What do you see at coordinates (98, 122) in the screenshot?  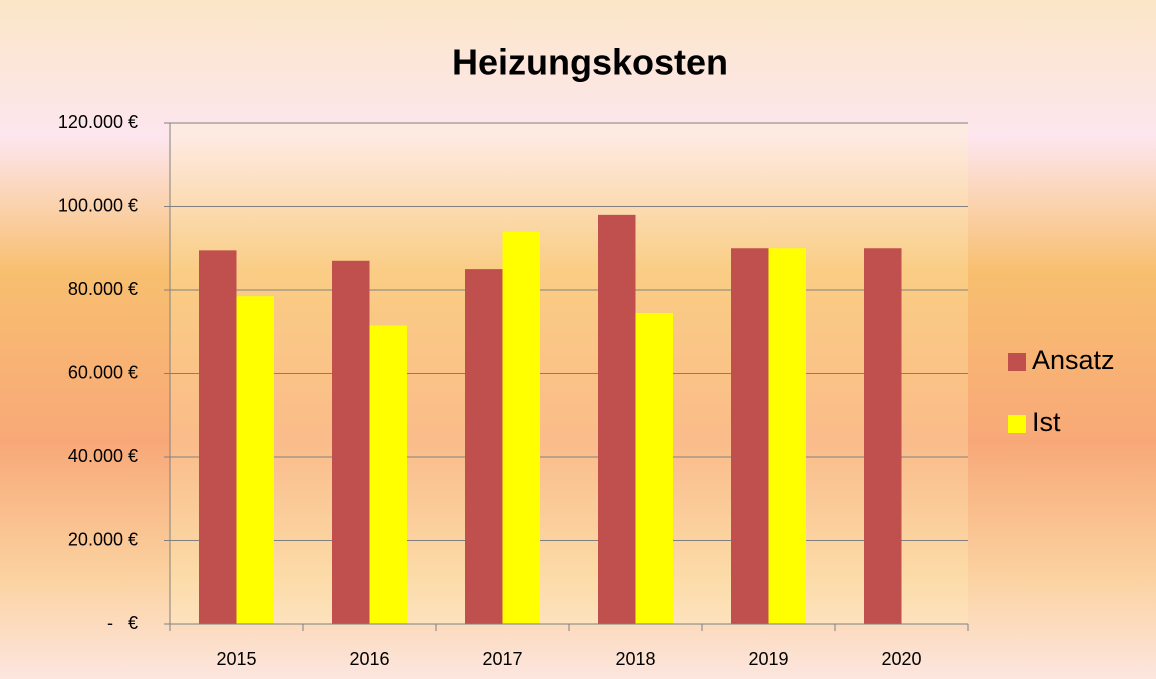 I see `y-tick-label: 120.000 €` at bounding box center [98, 122].